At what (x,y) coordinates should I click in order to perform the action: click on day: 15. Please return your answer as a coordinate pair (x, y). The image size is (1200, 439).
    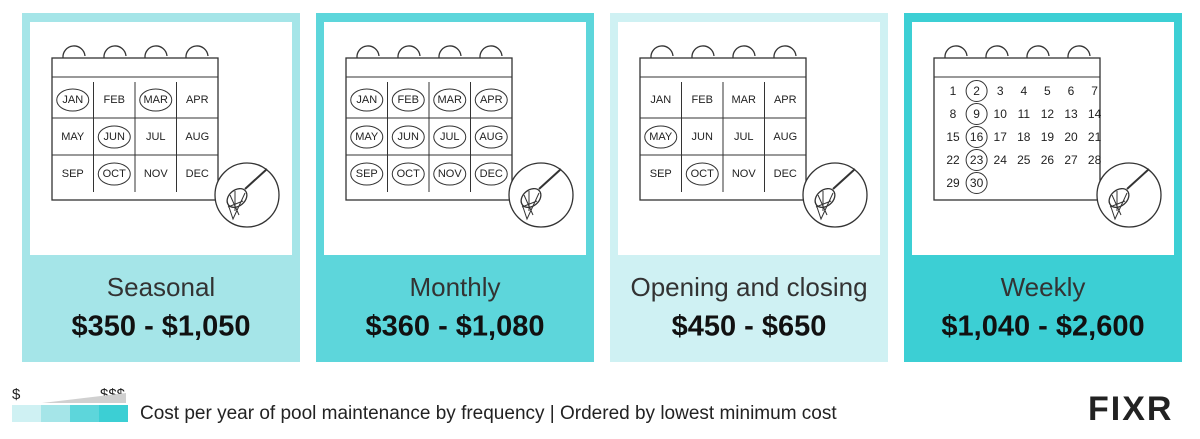
    Looking at the image, I should click on (953, 137).